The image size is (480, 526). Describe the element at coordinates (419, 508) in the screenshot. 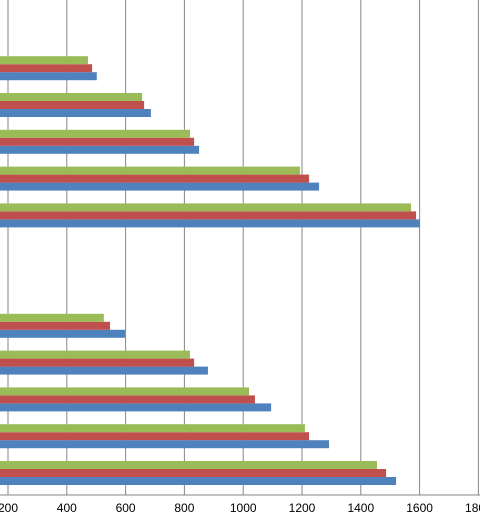

I see `x-tick-label: 1600` at that location.